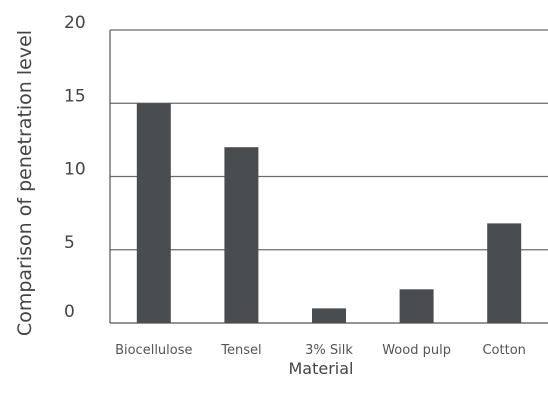  I want to click on y-tick-labels: 0 5 10 15 20, so click(75, 167).